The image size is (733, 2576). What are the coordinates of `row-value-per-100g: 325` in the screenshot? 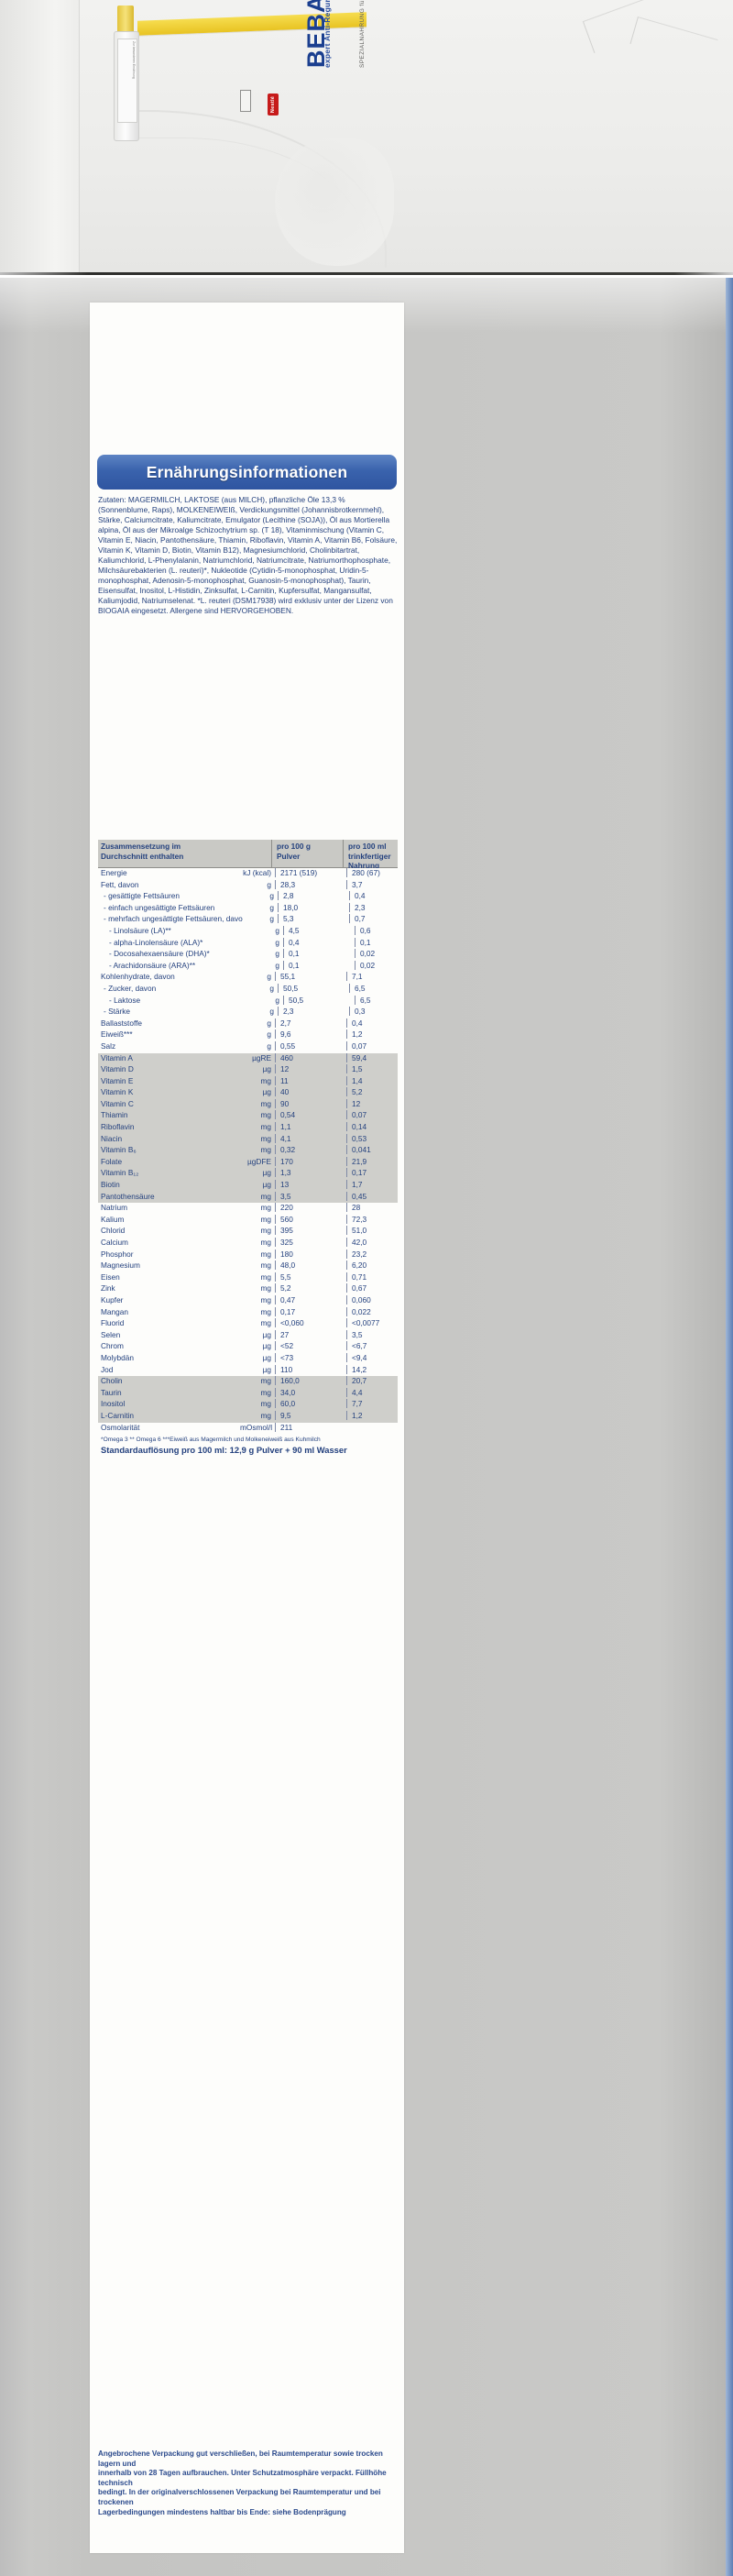 It's located at (310, 1242).